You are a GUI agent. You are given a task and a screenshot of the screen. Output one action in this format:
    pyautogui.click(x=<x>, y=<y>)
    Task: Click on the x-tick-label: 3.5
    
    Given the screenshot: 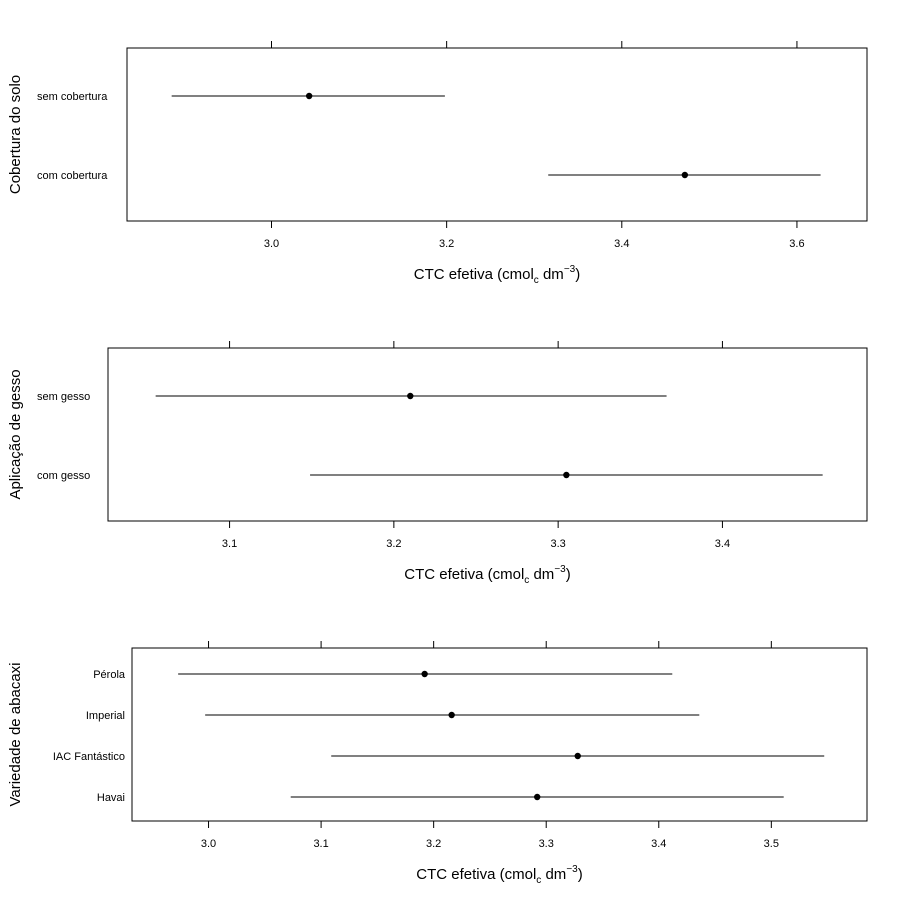 What is the action you would take?
    pyautogui.click(x=771, y=844)
    